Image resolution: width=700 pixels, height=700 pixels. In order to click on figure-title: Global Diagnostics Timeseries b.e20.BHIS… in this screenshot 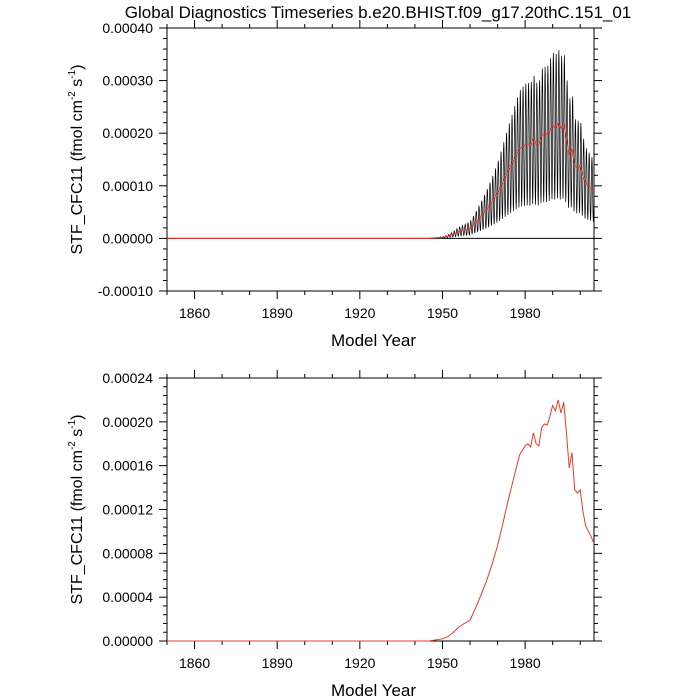, I will do `click(378, 12)`.